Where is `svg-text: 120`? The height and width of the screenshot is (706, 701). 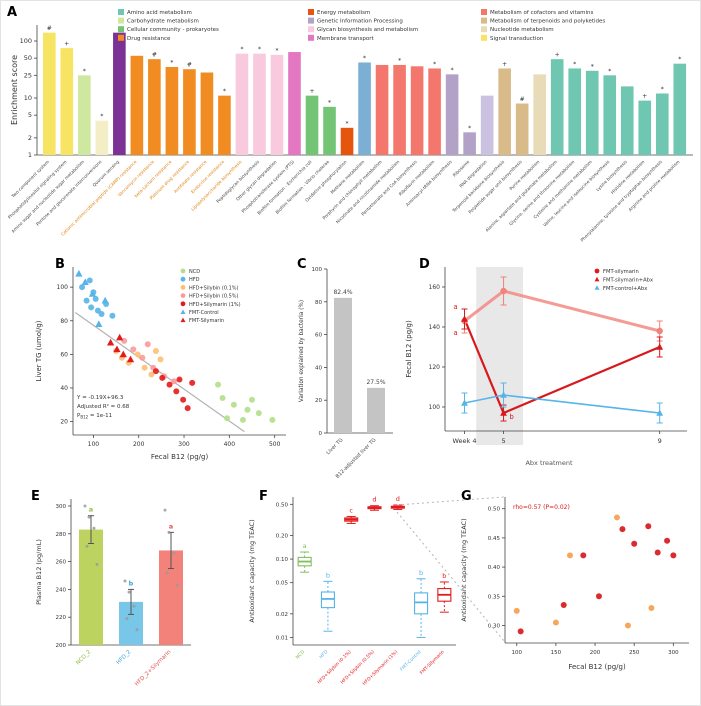
svg-text: 120 is located at coordinates (435, 367).